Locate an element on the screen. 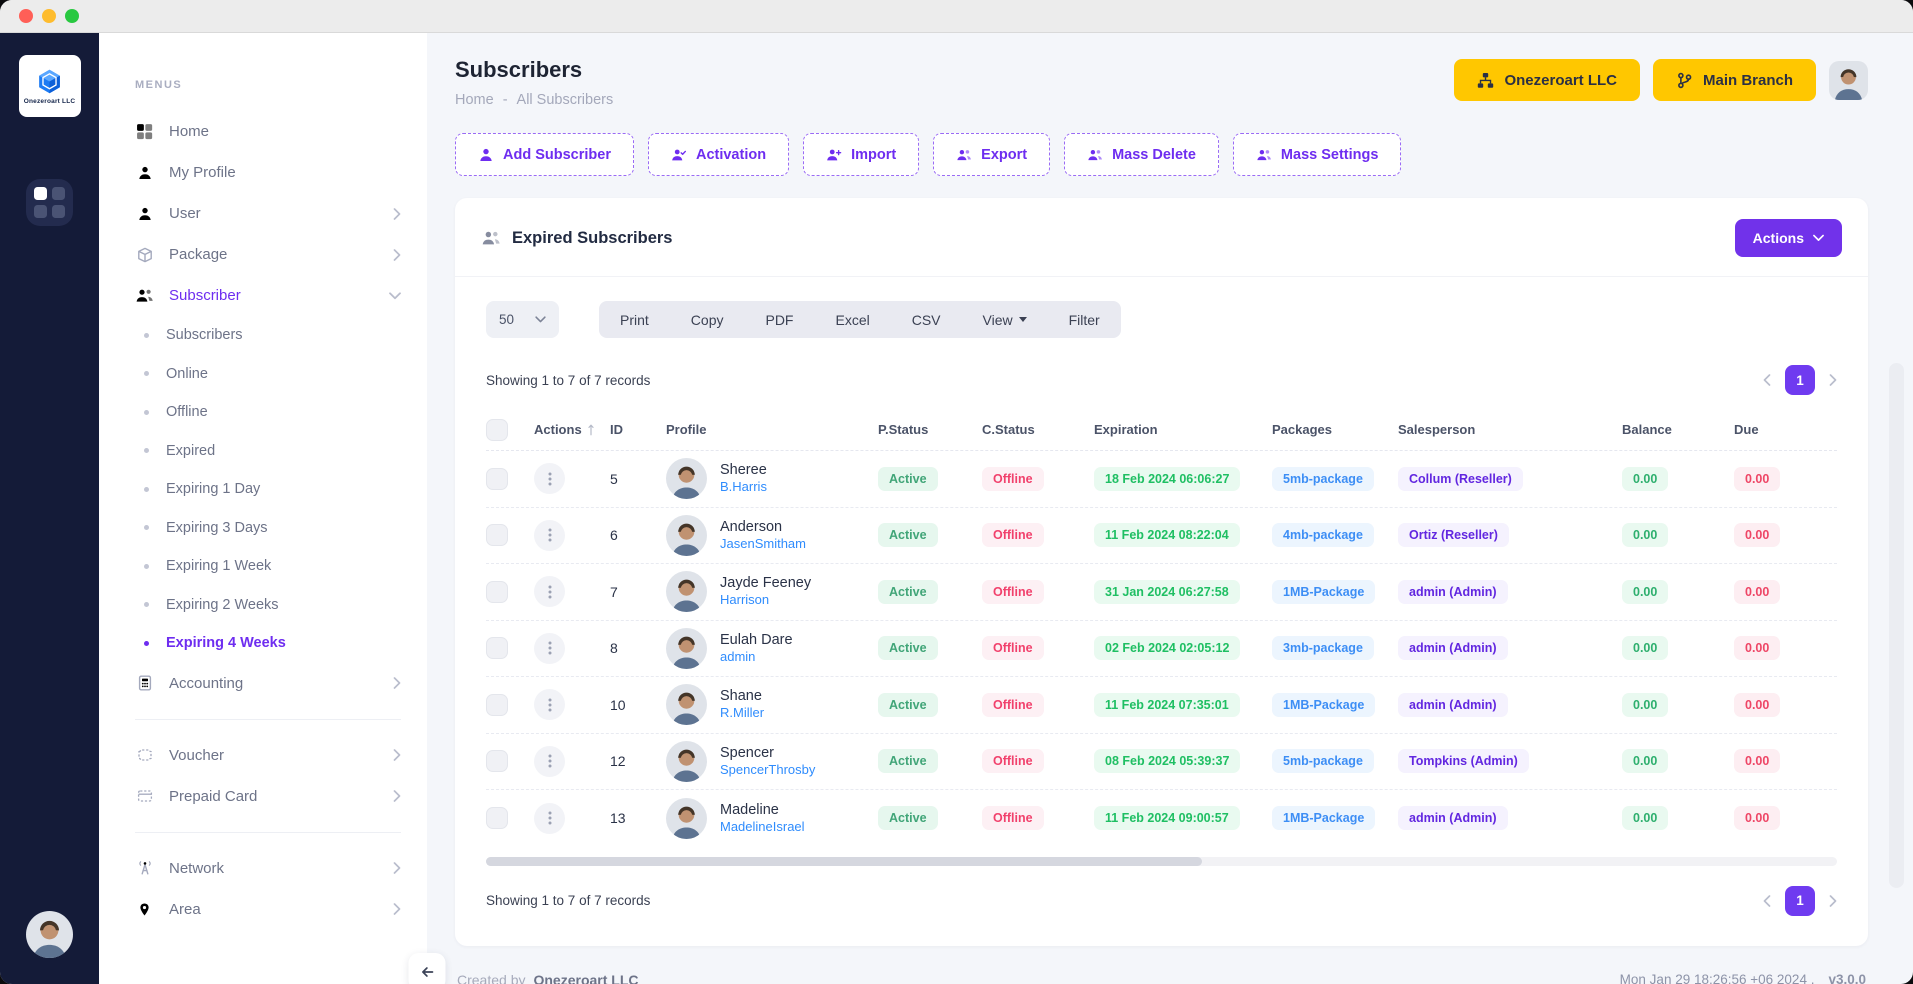  print-button: Print is located at coordinates (634, 319).